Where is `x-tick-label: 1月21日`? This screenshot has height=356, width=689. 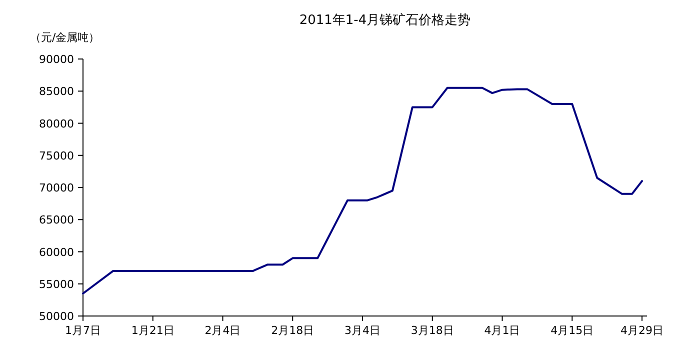
x-tick-label: 1月21日 is located at coordinates (152, 330).